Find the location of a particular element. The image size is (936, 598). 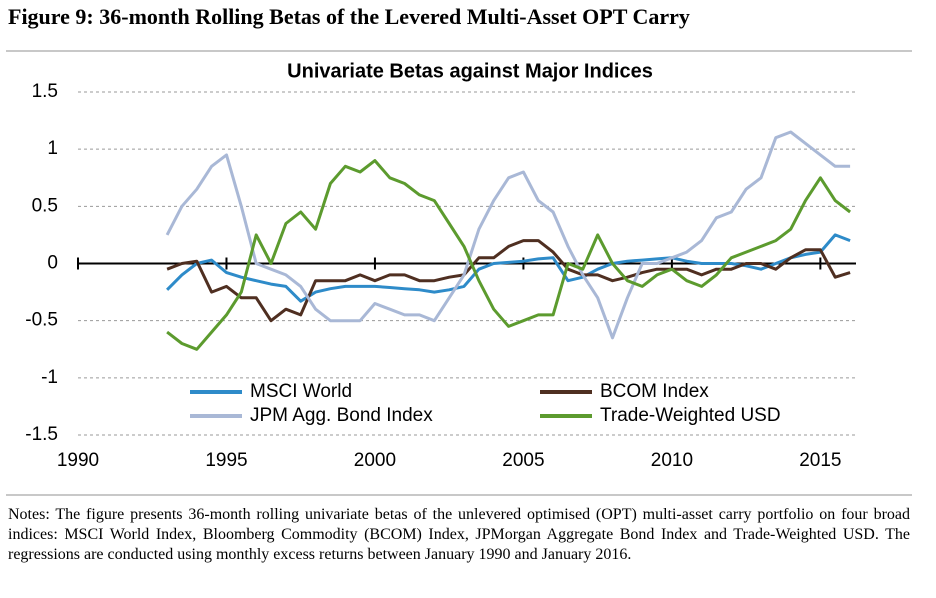

x-tick-label: 2010 is located at coordinates (672, 460).